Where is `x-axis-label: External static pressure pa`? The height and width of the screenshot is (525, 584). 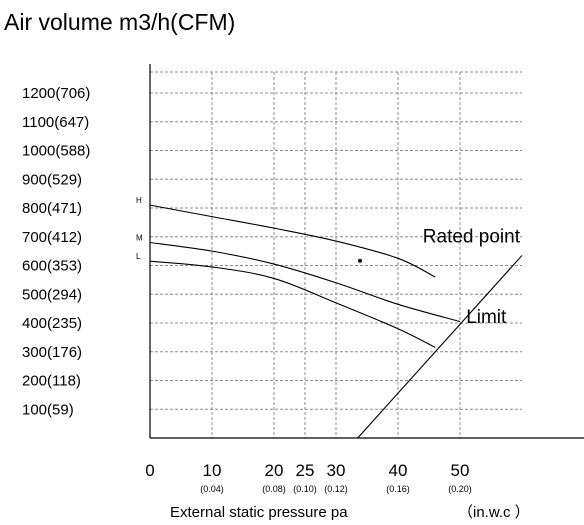 x-axis-label: External static pressure pa is located at coordinates (259, 512).